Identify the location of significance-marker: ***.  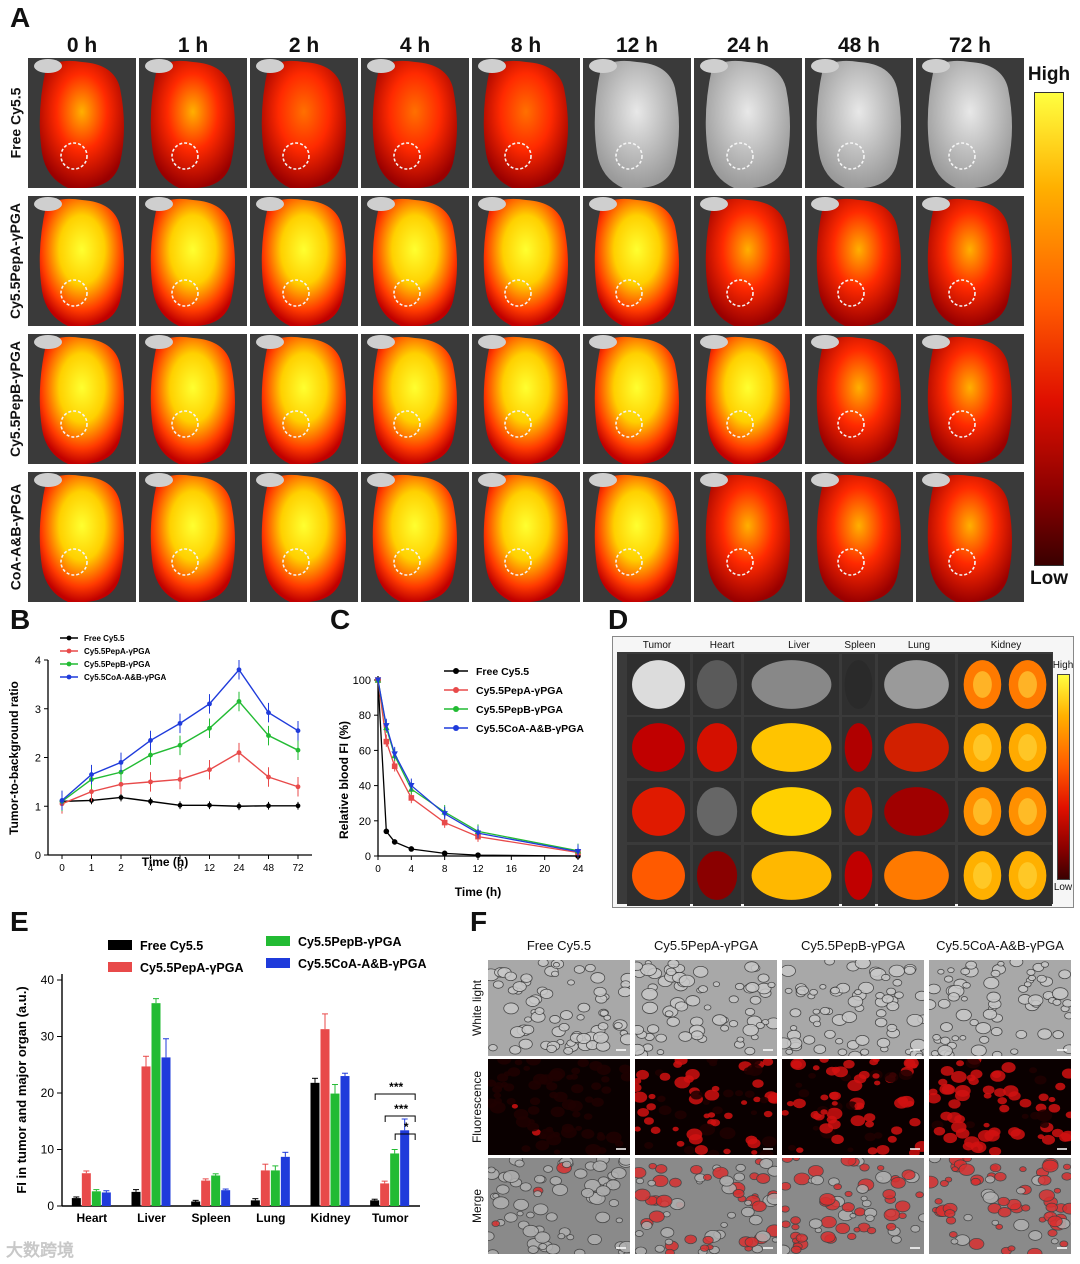
(401, 1109).